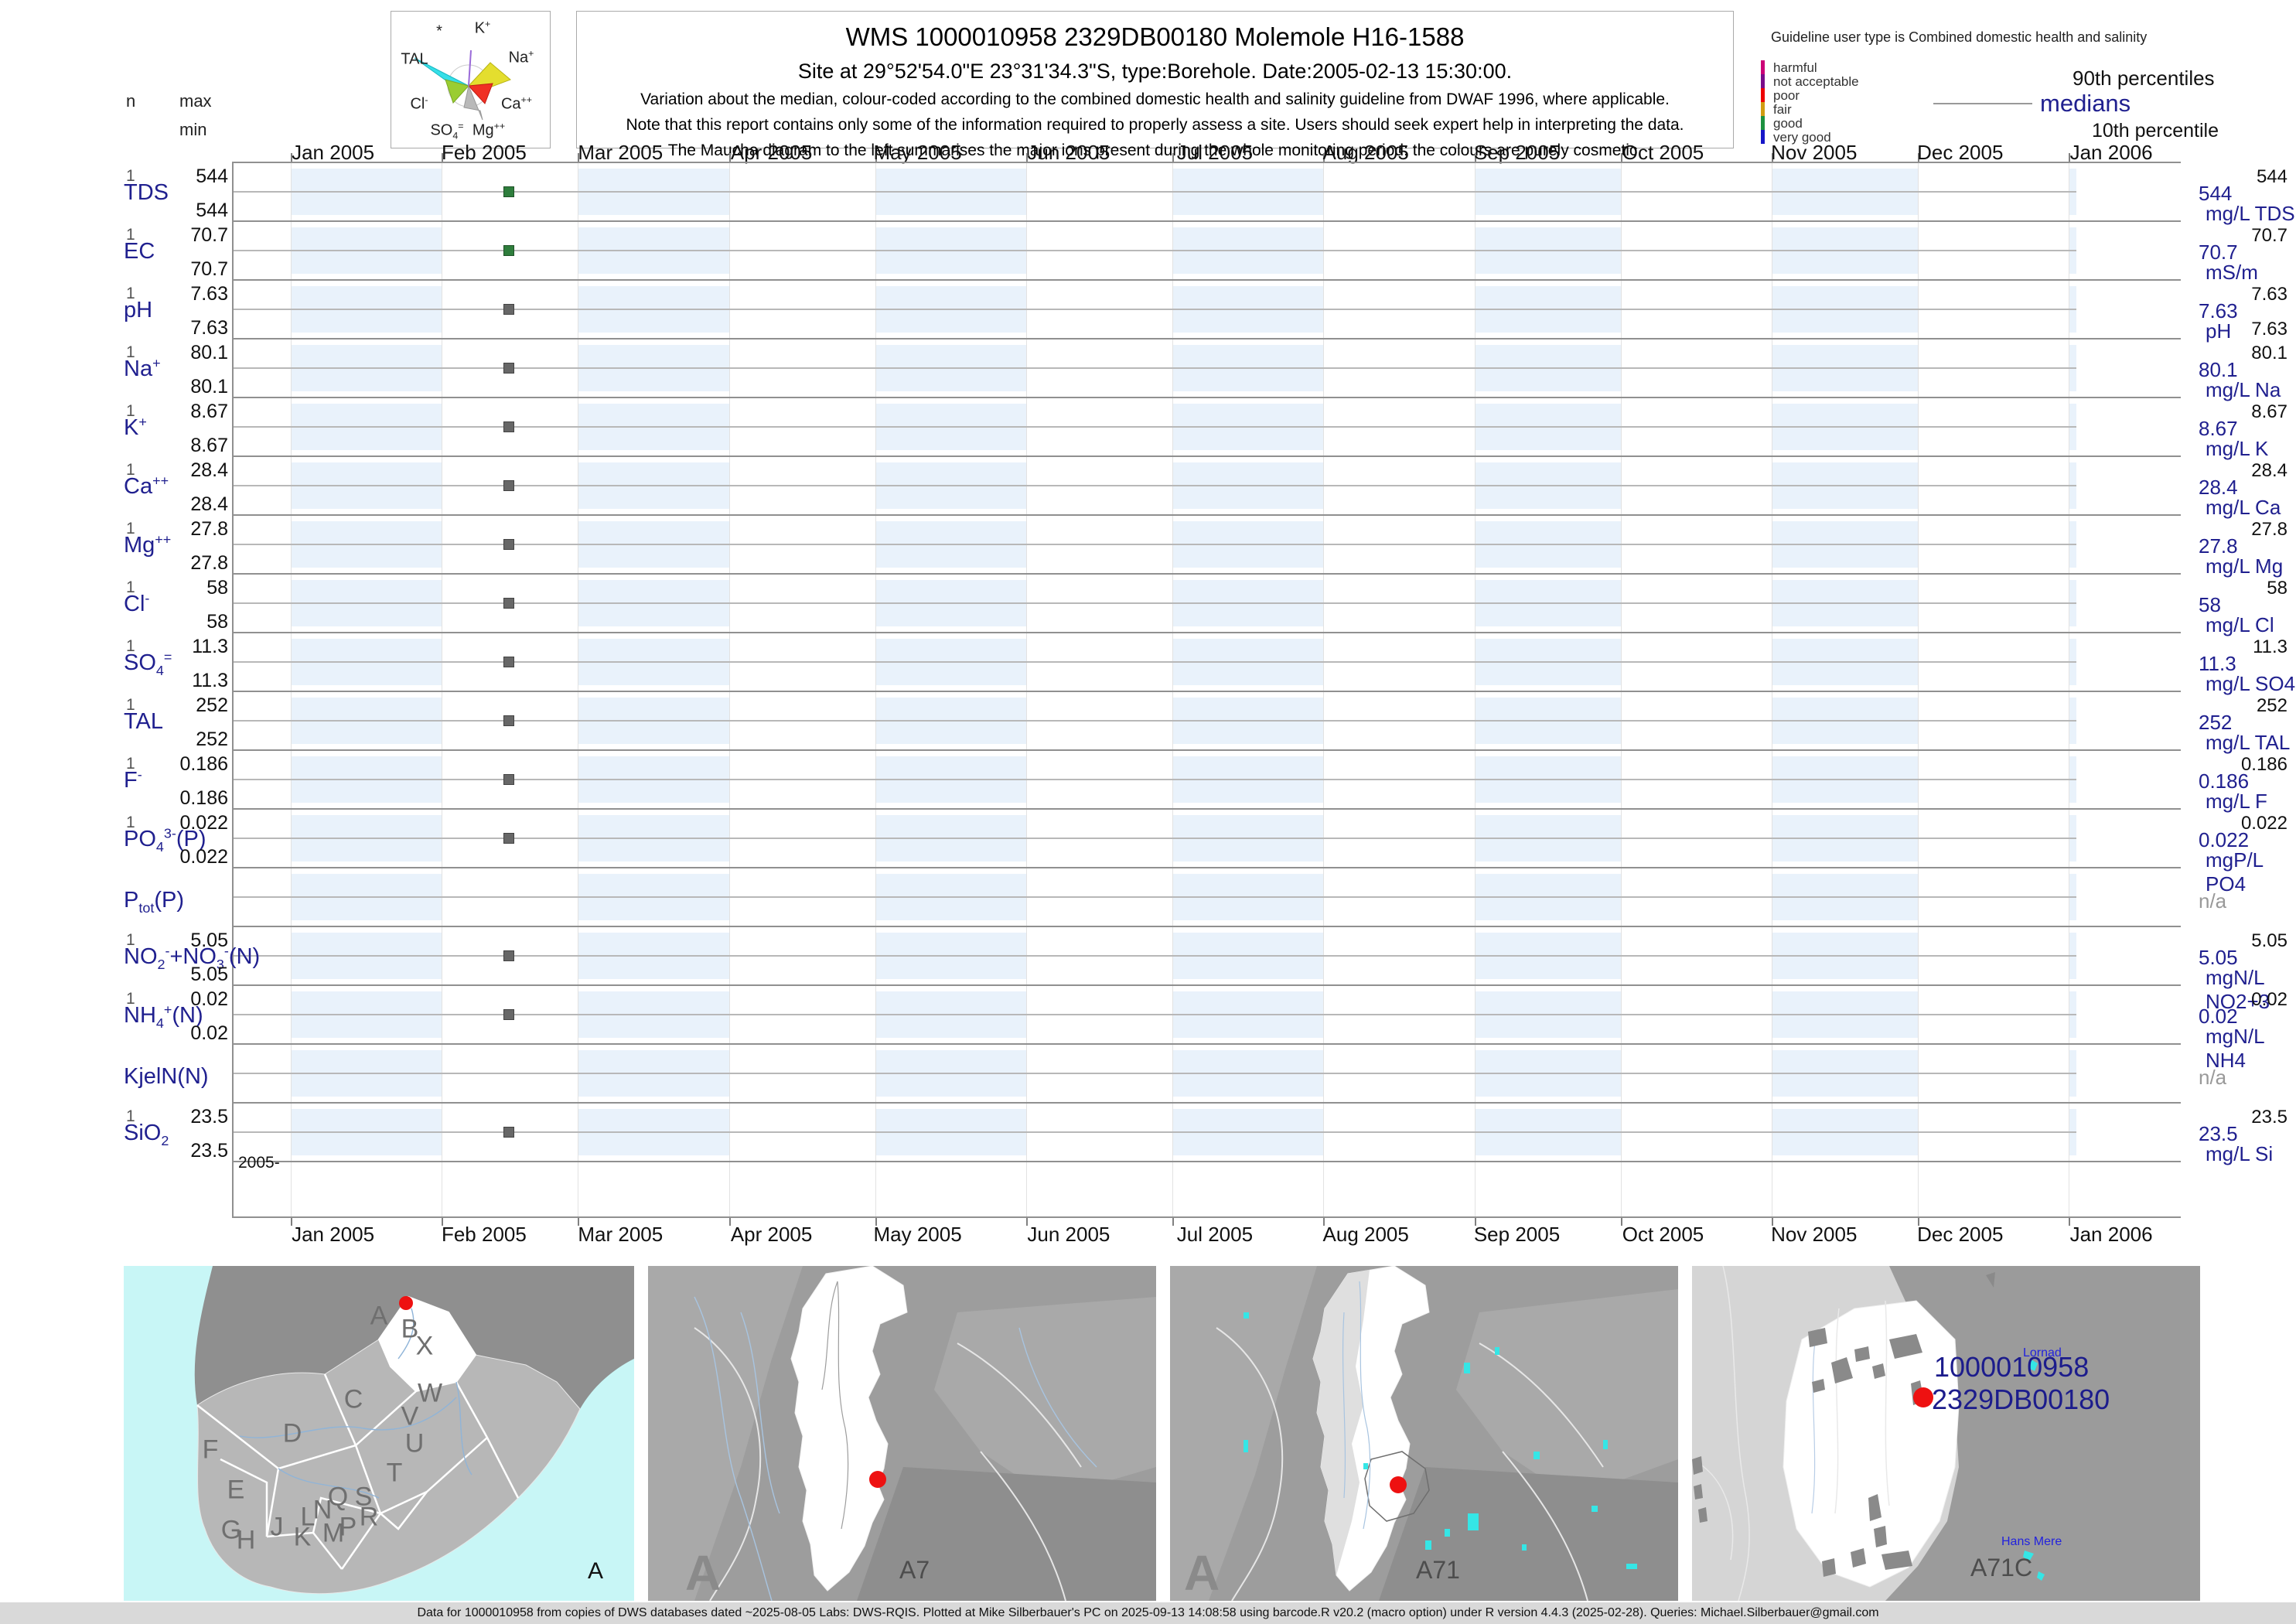 This screenshot has width=2296, height=1624. What do you see at coordinates (277, 1527) in the screenshot?
I see `drainage-region-letter: J` at bounding box center [277, 1527].